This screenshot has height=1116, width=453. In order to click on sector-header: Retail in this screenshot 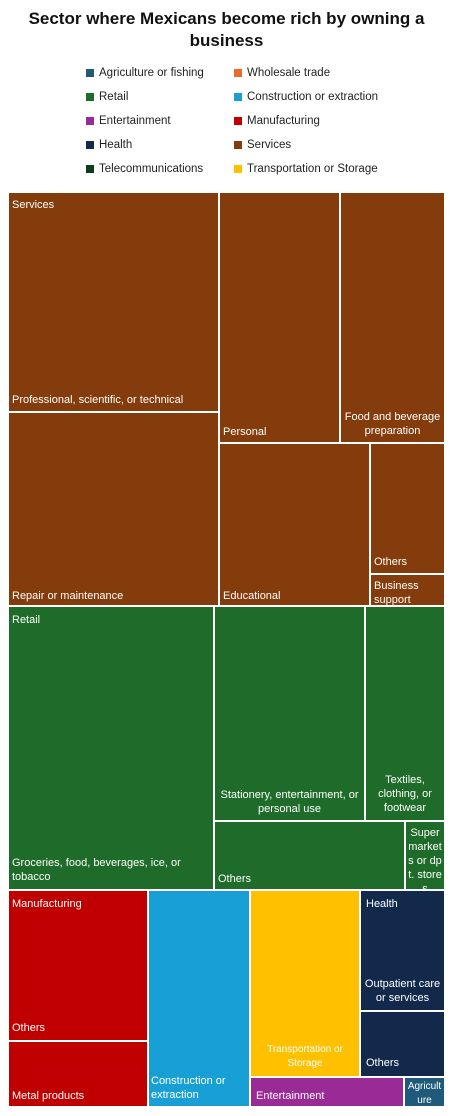, I will do `click(26, 620)`.